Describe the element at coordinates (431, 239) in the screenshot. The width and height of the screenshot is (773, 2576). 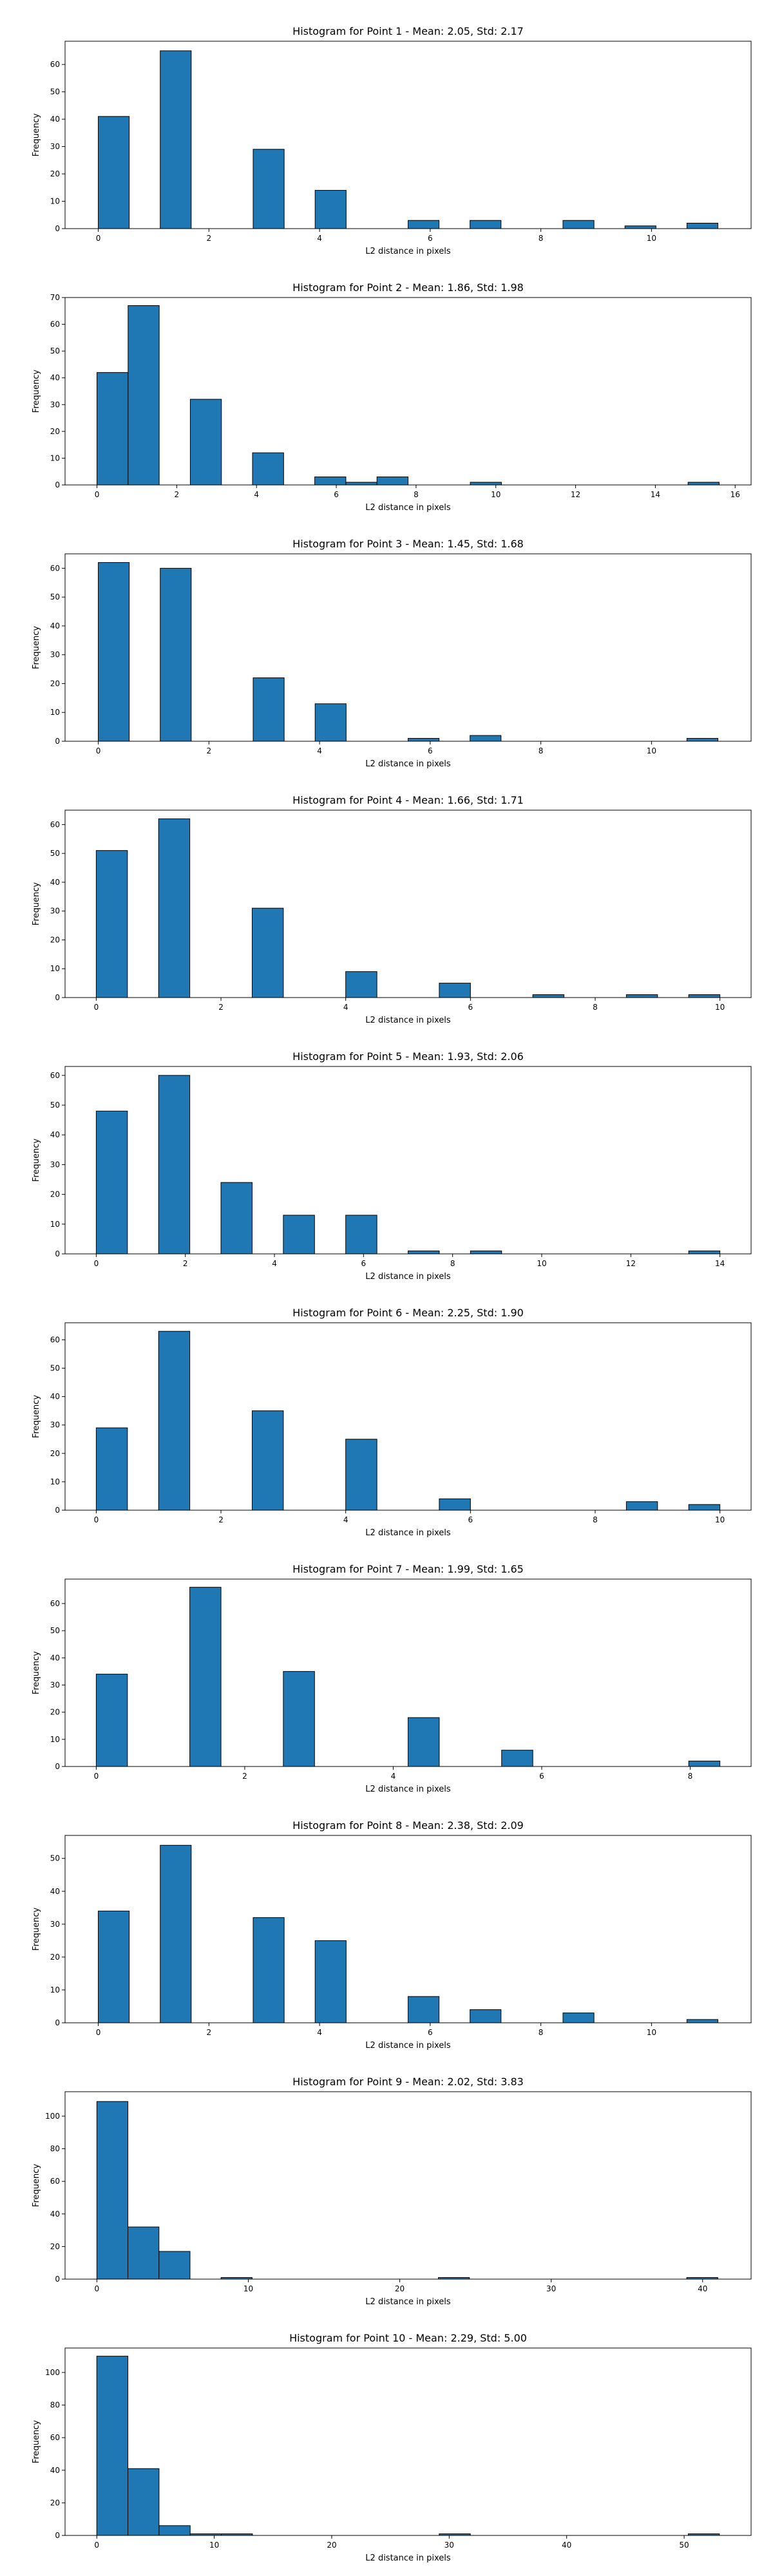
I see `chart-1-xtick-label-4: 6` at that location.